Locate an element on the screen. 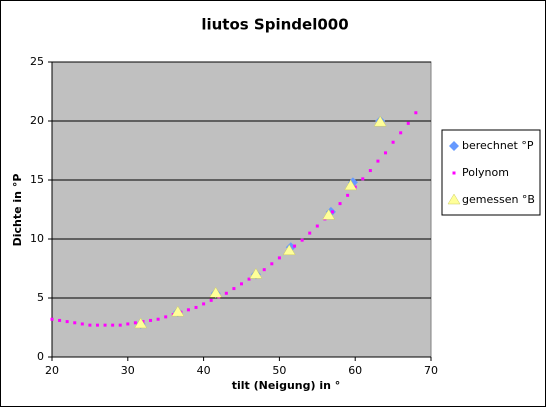 The height and width of the screenshot is (407, 546). y-axis-label: Dichte in °P is located at coordinates (17, 210).